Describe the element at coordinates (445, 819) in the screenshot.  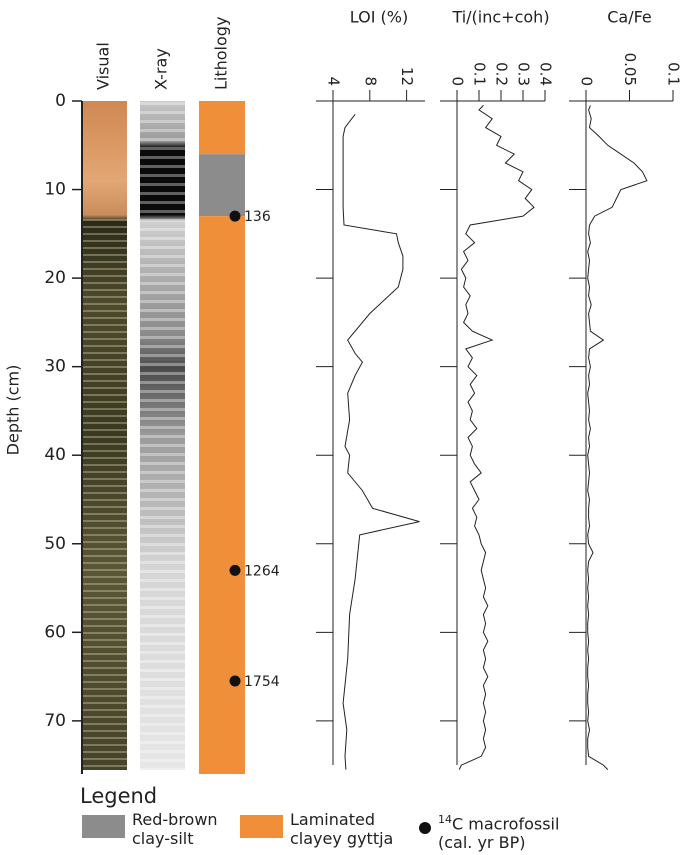
I see `legend-superscript: 14` at that location.